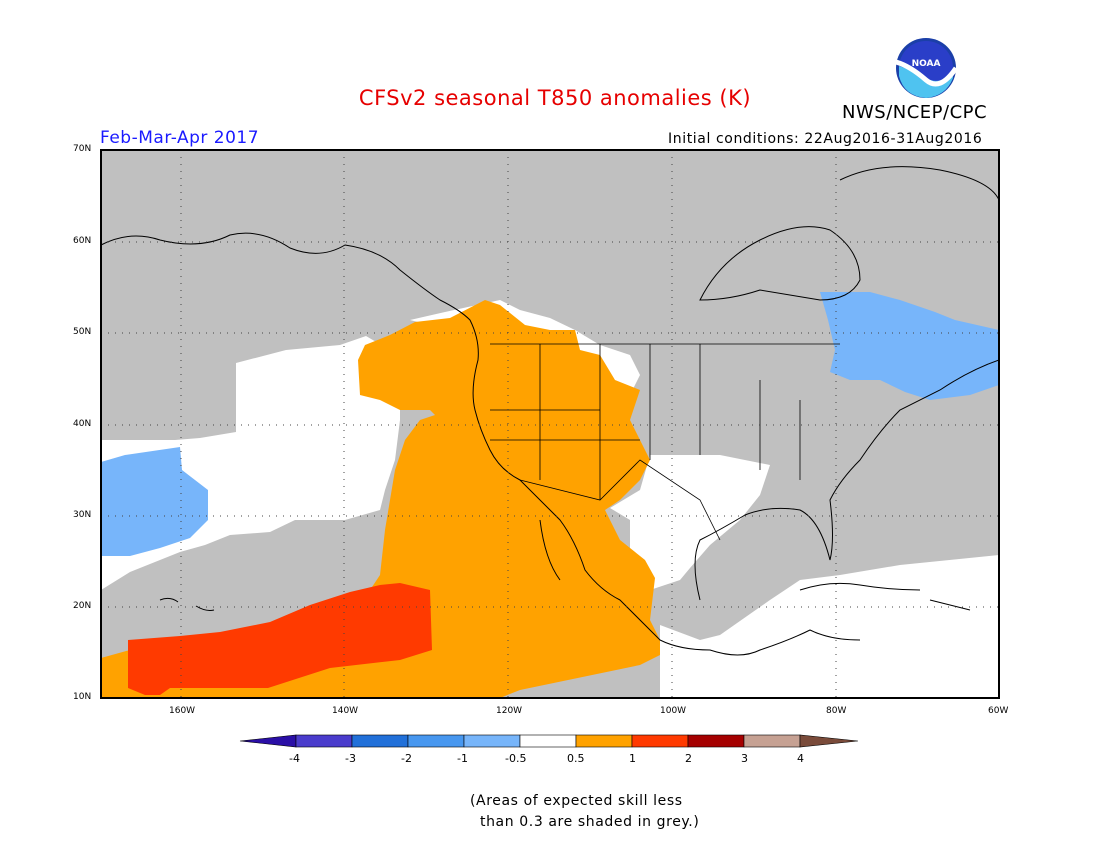  What do you see at coordinates (576, 758) in the screenshot?
I see `colorbar-label: 0.5` at bounding box center [576, 758].